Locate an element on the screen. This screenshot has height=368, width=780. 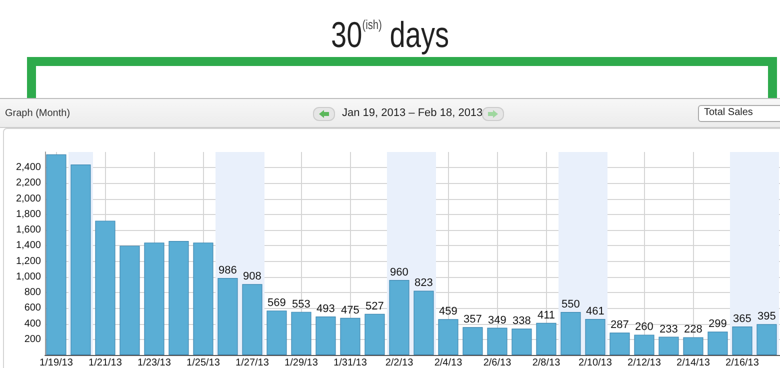
data-label: 908 is located at coordinates (252, 276).